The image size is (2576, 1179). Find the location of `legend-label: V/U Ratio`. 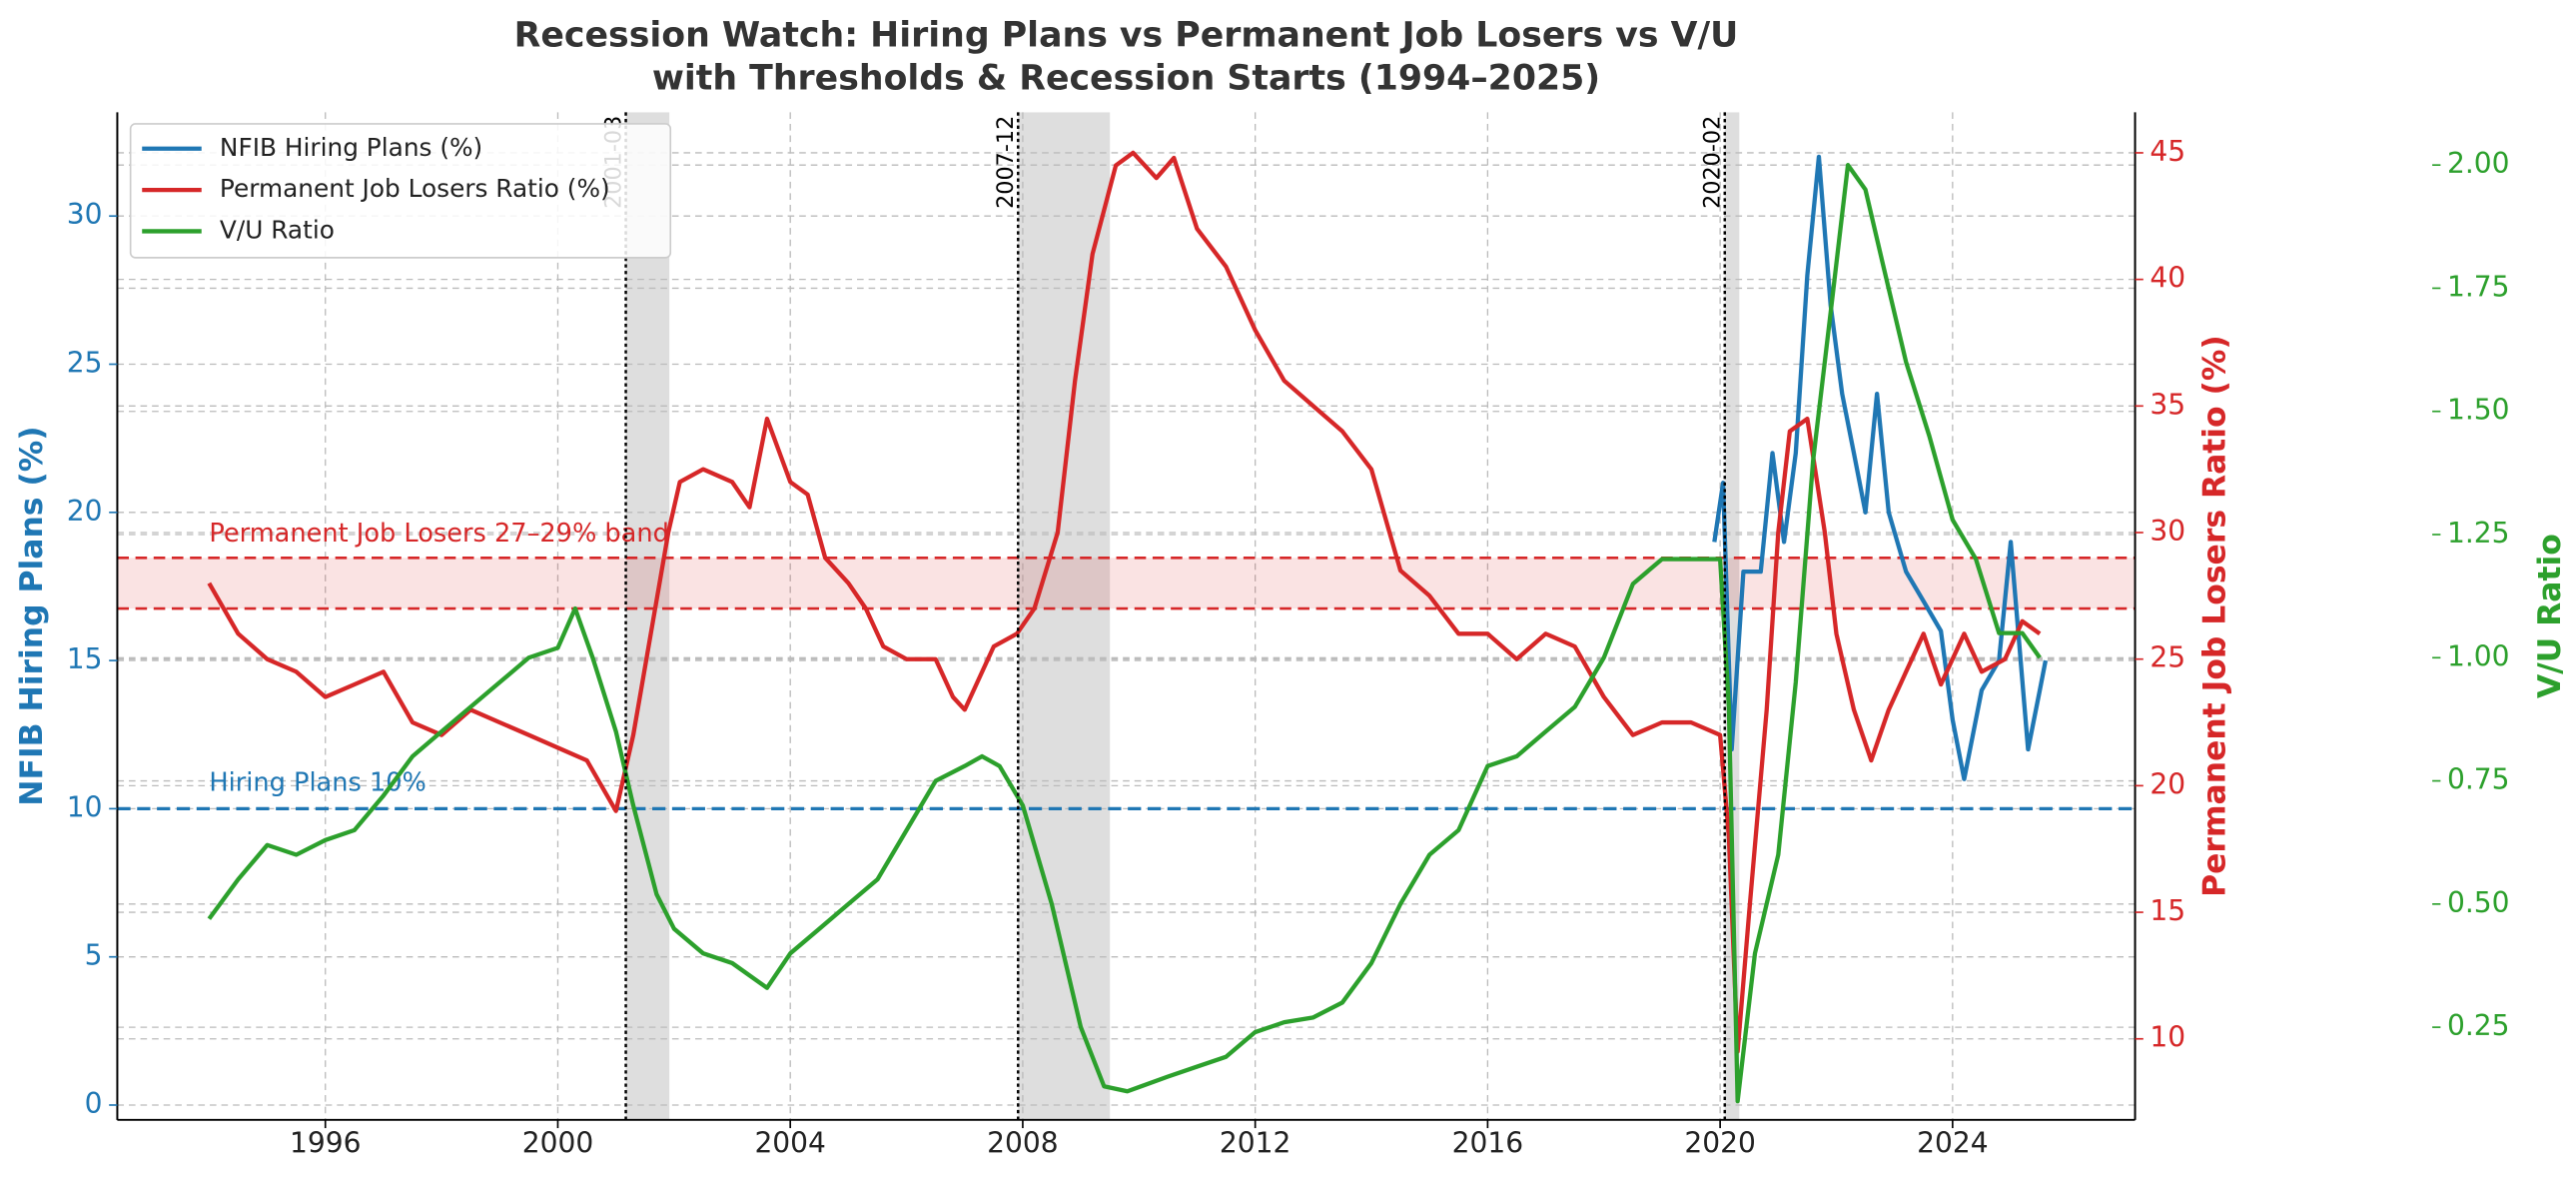

legend-label: V/U Ratio is located at coordinates (277, 229).